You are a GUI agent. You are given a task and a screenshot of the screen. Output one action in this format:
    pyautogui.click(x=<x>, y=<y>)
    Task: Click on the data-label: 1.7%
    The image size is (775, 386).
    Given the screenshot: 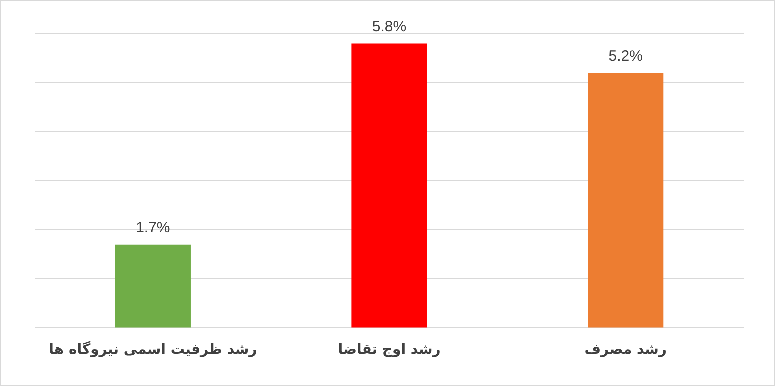 What is the action you would take?
    pyautogui.click(x=153, y=227)
    